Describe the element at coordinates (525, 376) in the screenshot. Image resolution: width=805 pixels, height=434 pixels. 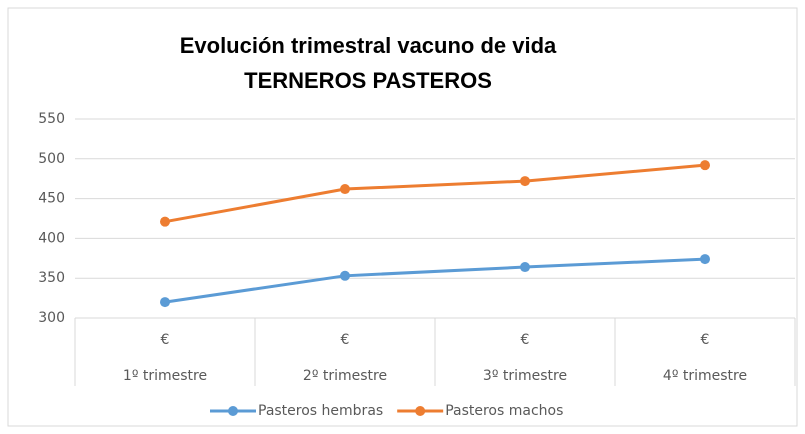
I see `x-tick-label: 3º trimestre` at that location.